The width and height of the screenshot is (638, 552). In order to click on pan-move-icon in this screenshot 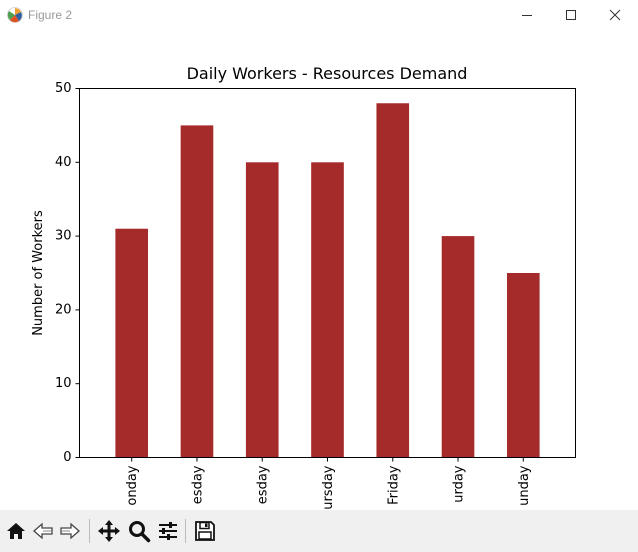, I will do `click(109, 531)`.